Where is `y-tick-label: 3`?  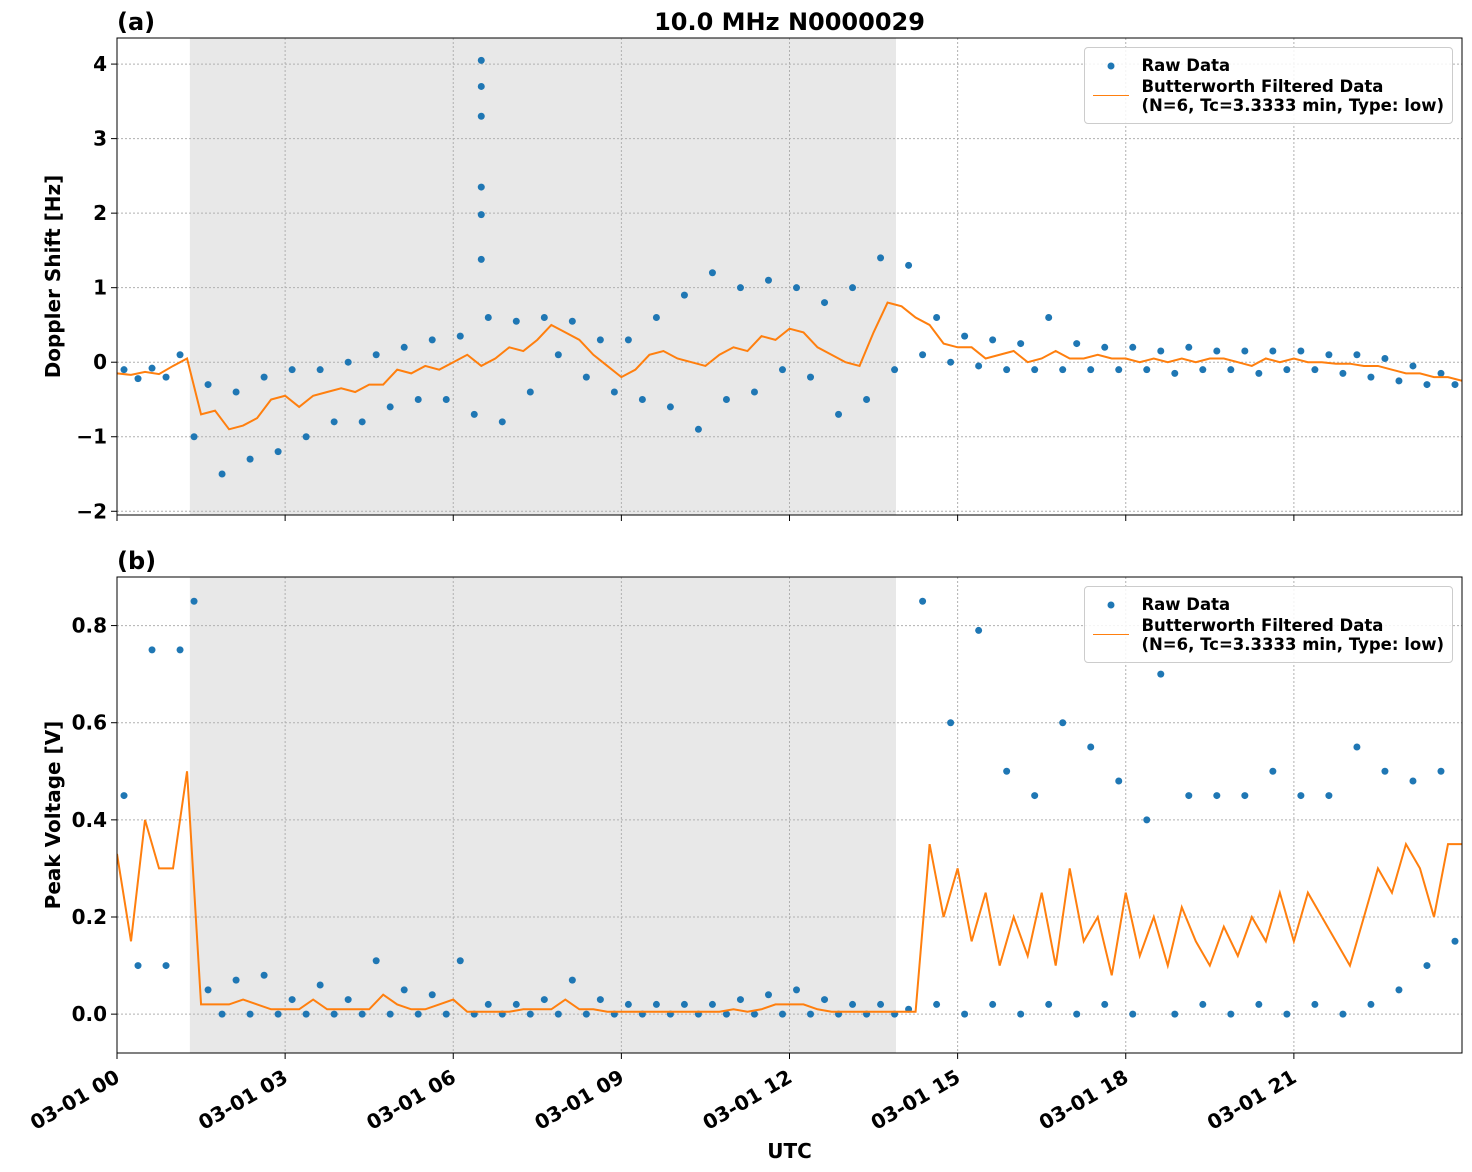
y-tick-label: 3 is located at coordinates (100, 139).